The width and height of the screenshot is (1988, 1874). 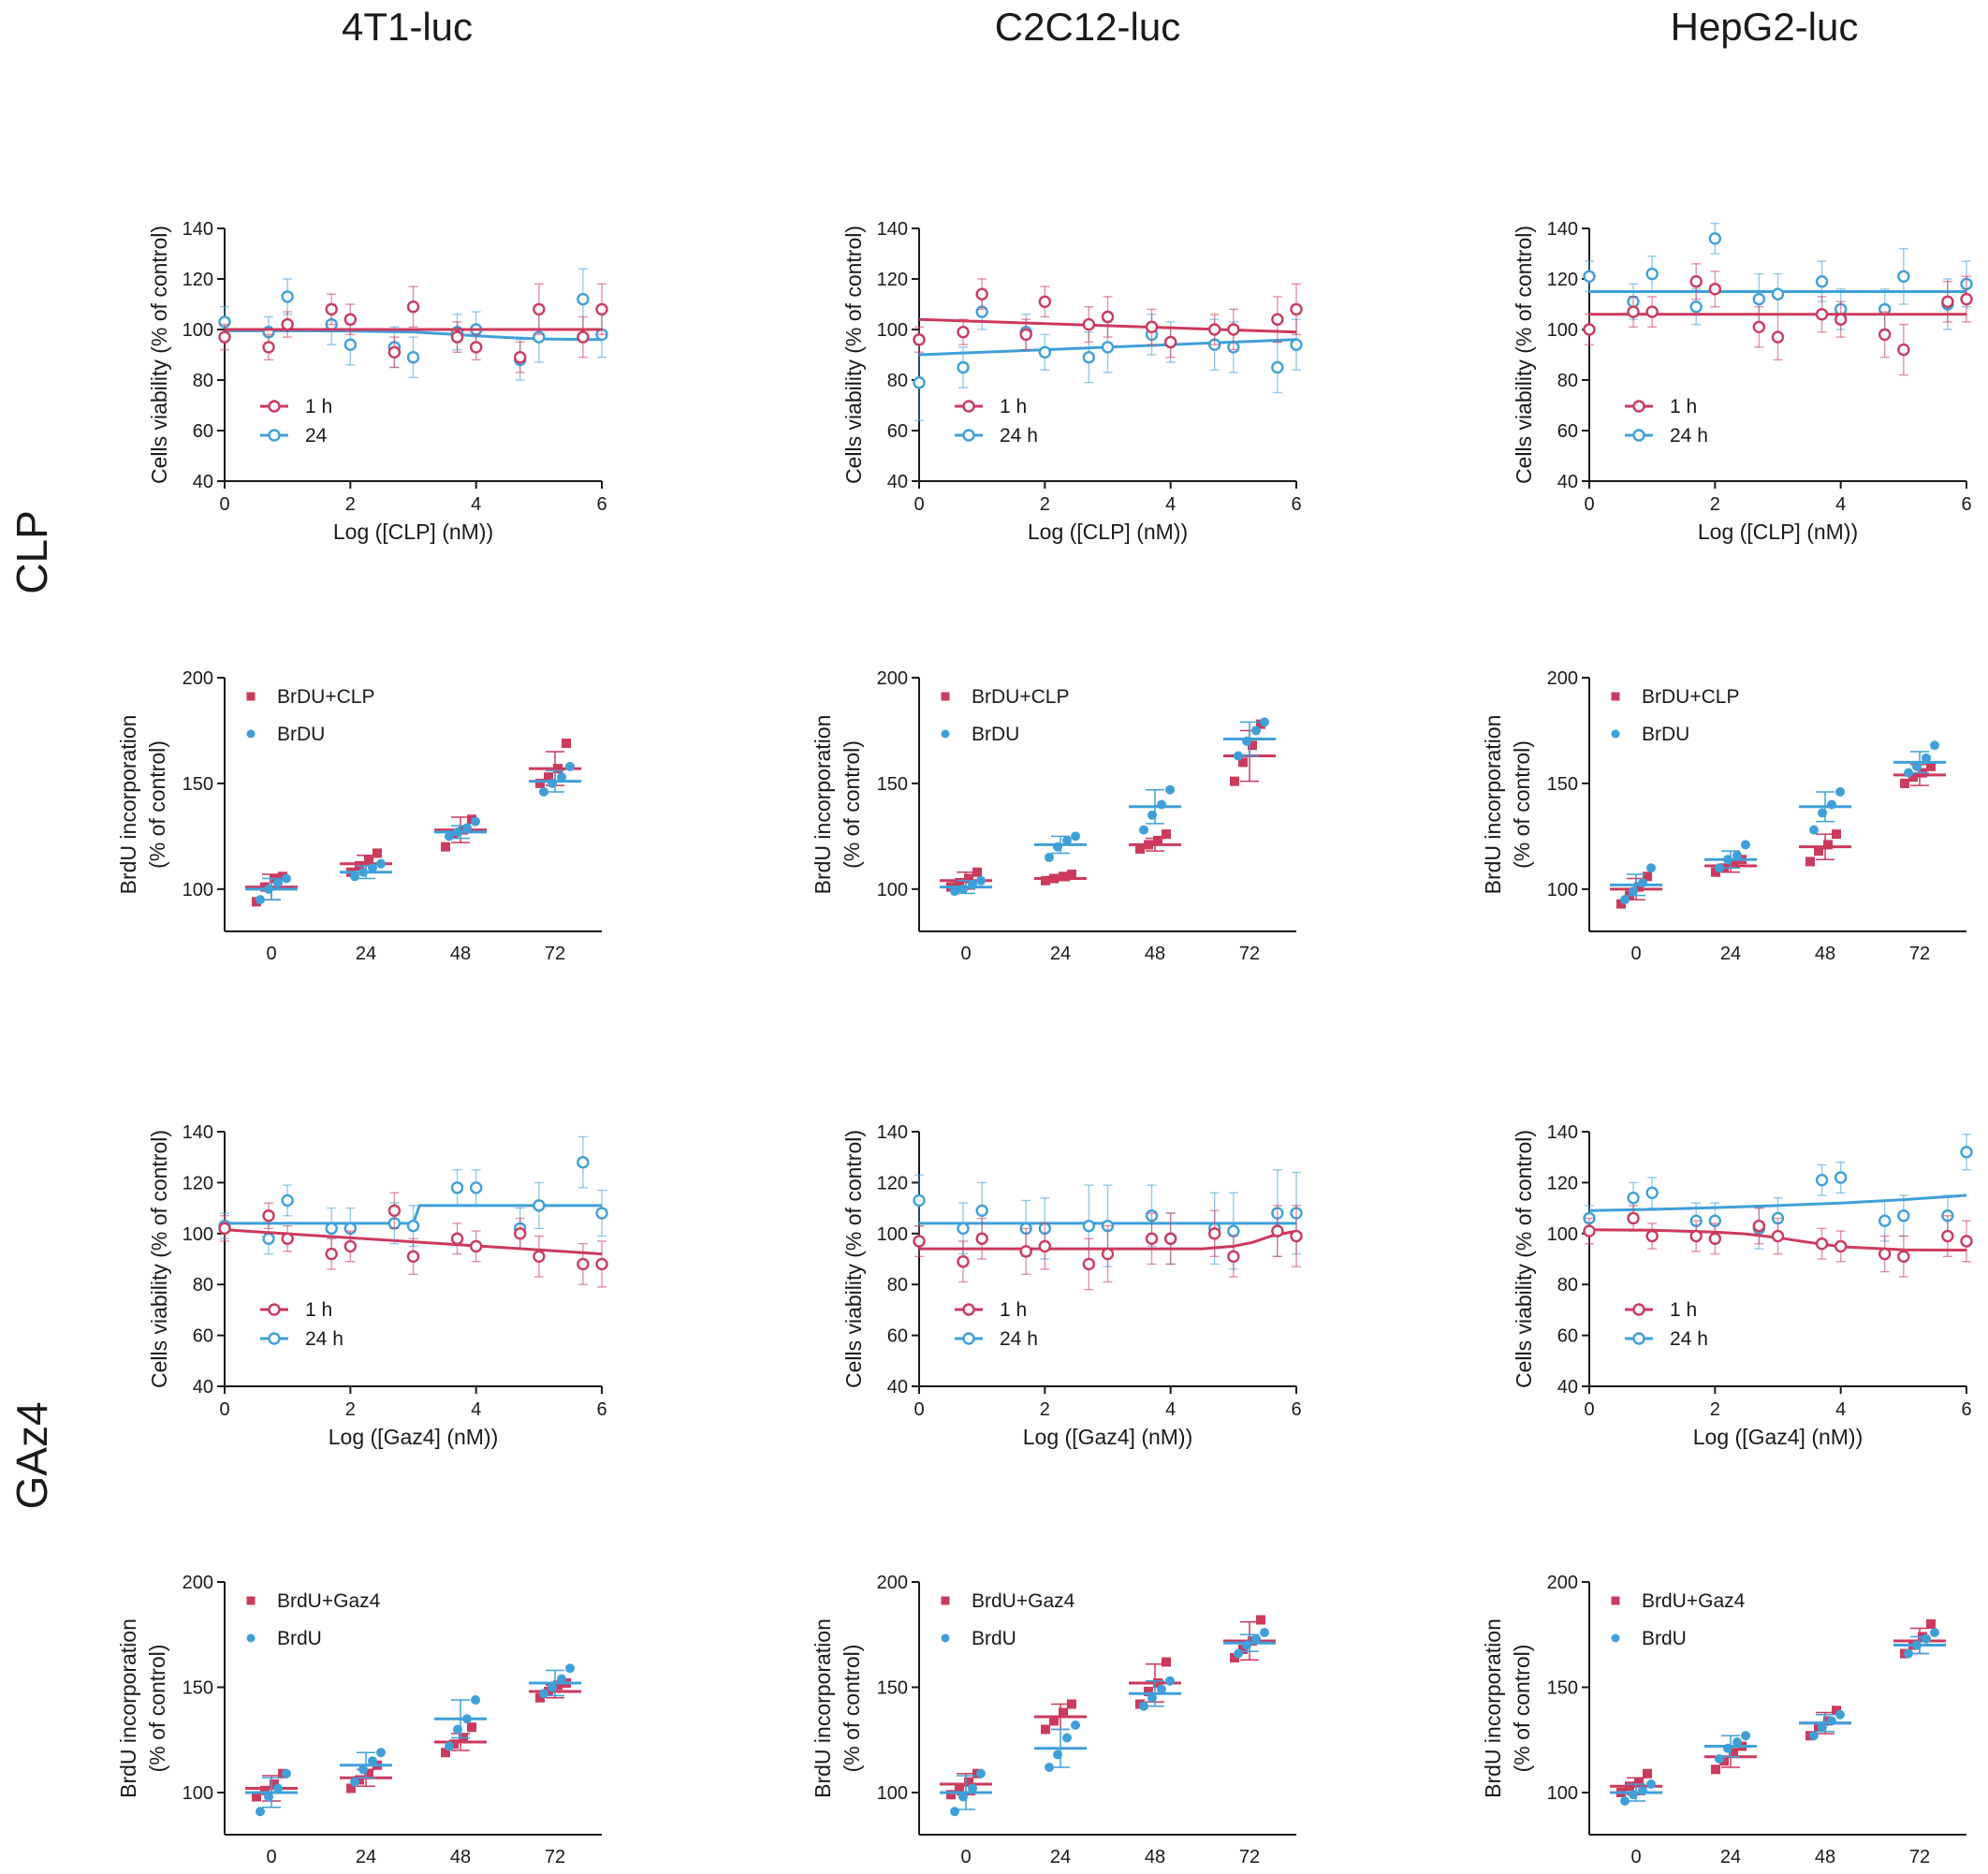 I want to click on y-tick-label: 60, so click(x=897, y=431).